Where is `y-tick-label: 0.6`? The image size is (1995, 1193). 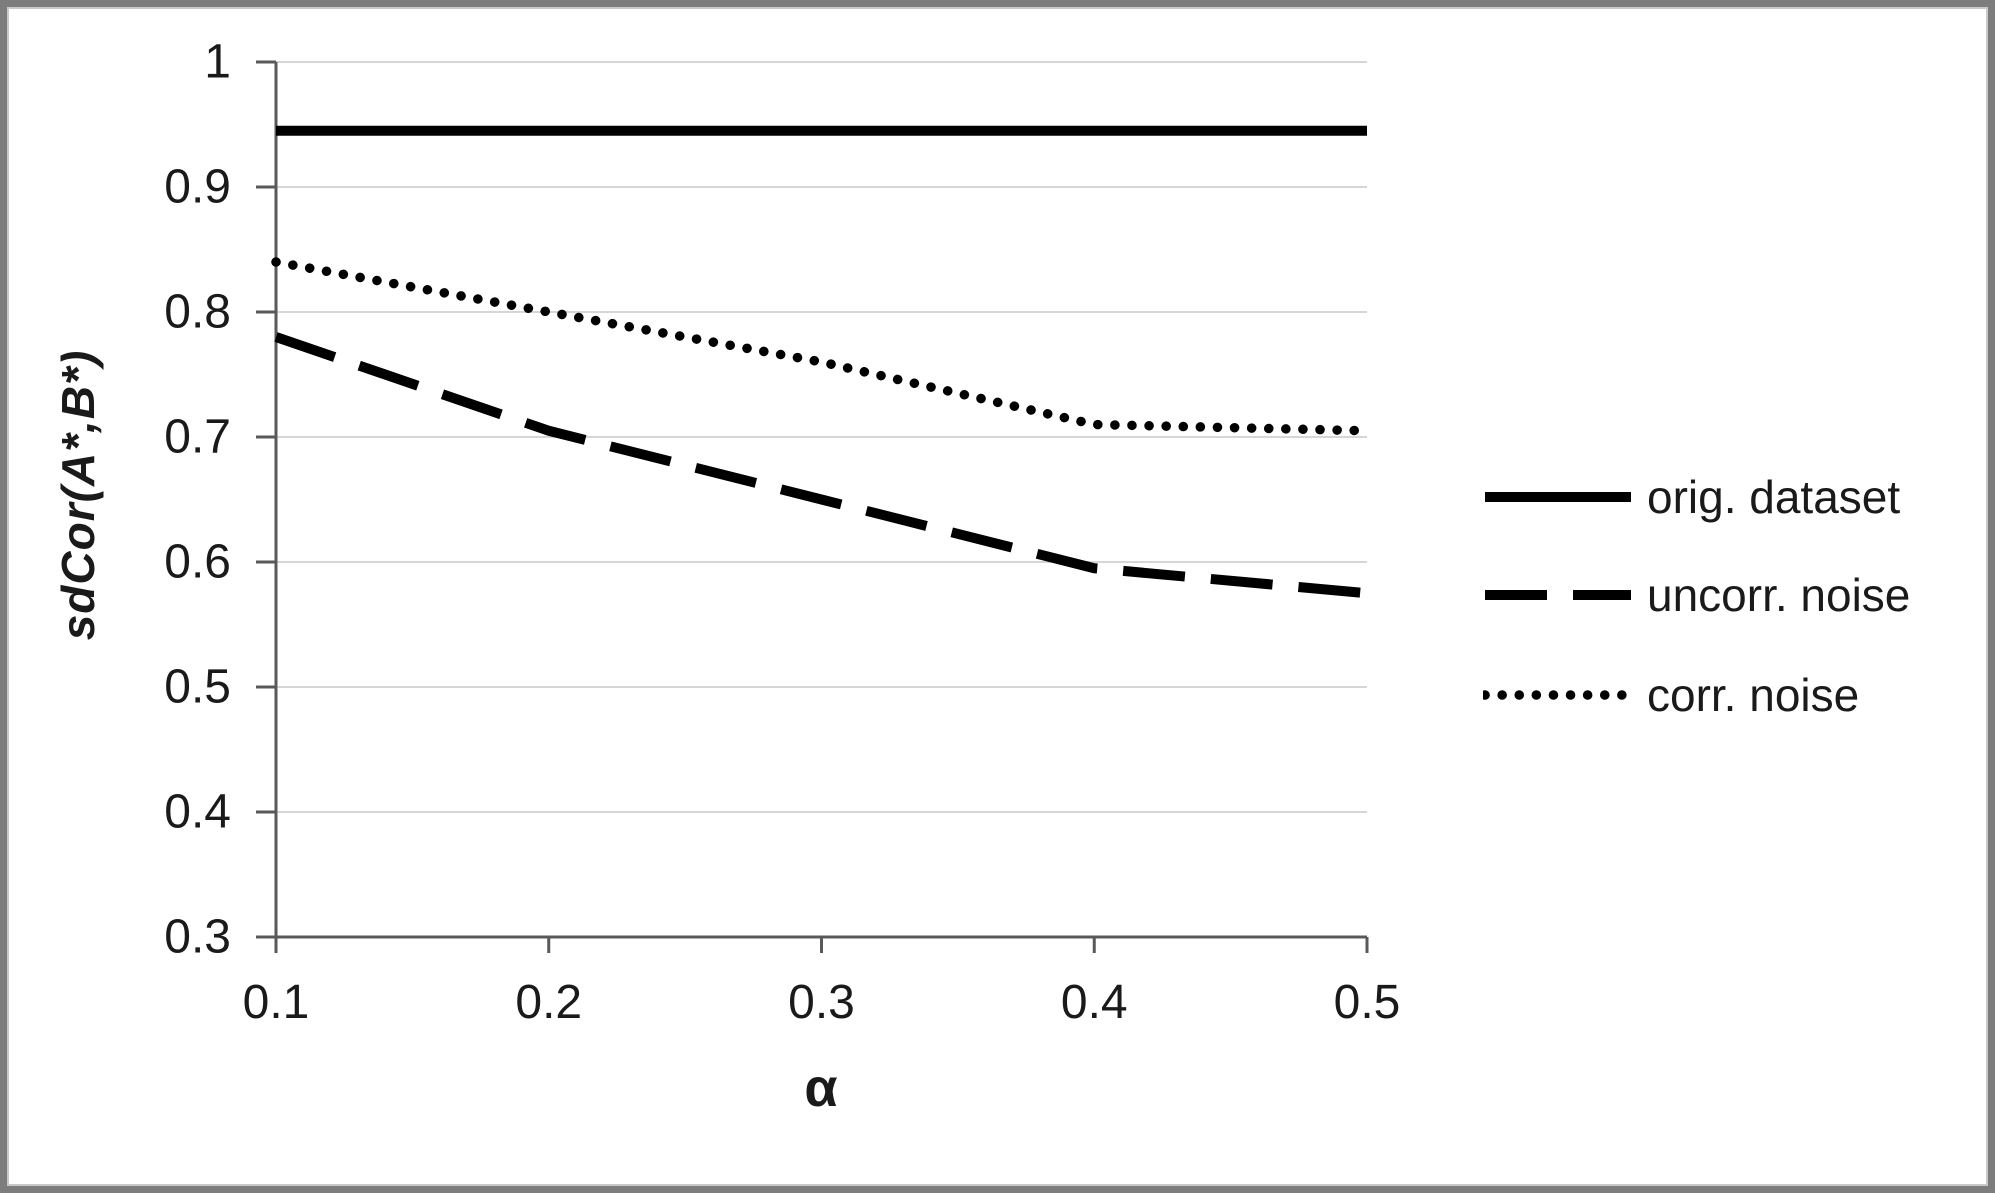
y-tick-label: 0.6 is located at coordinates (197, 562).